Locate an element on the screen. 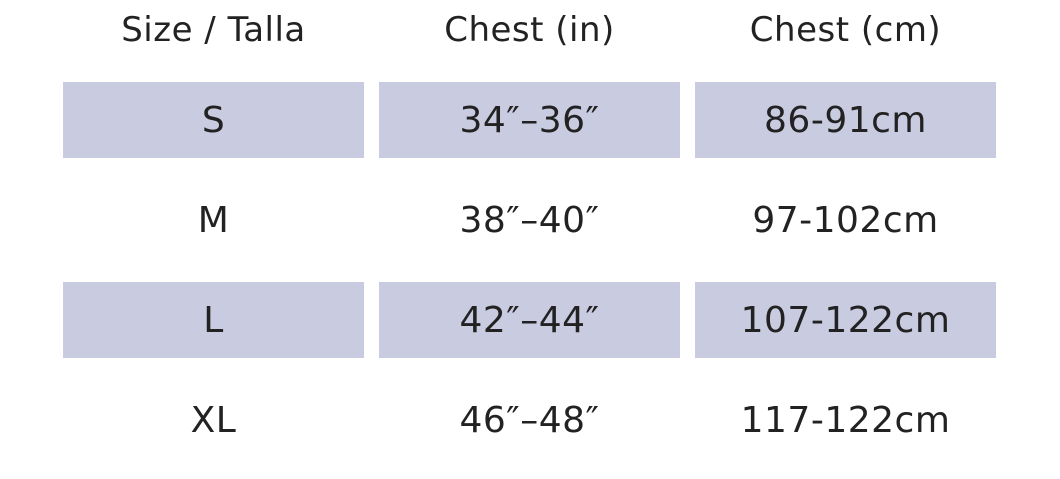 The height and width of the screenshot is (479, 1060). table-cell: 86-91cm is located at coordinates (845, 120).